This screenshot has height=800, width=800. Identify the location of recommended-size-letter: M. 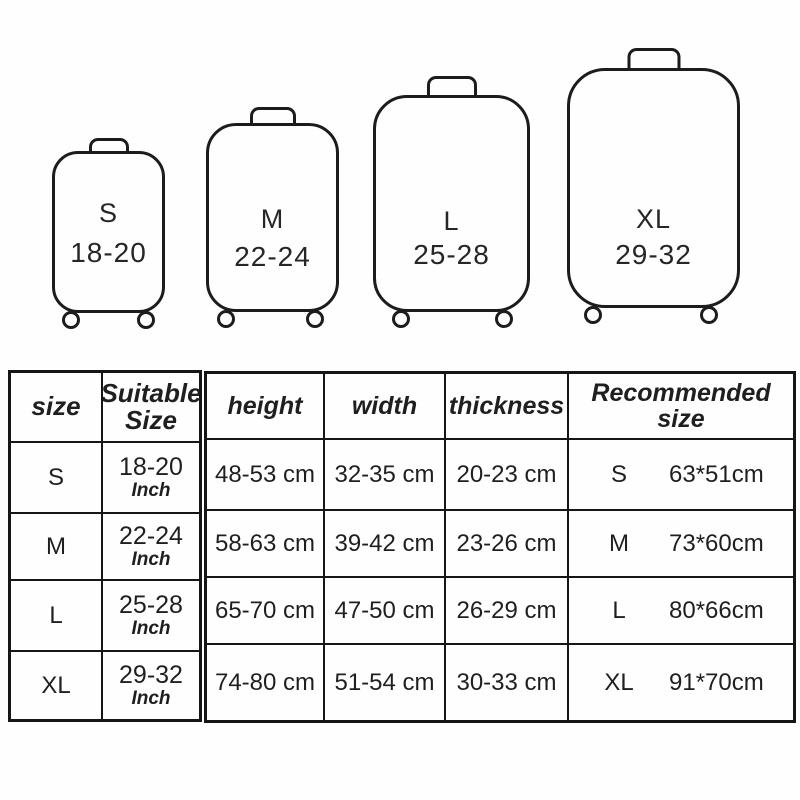
(619, 543).